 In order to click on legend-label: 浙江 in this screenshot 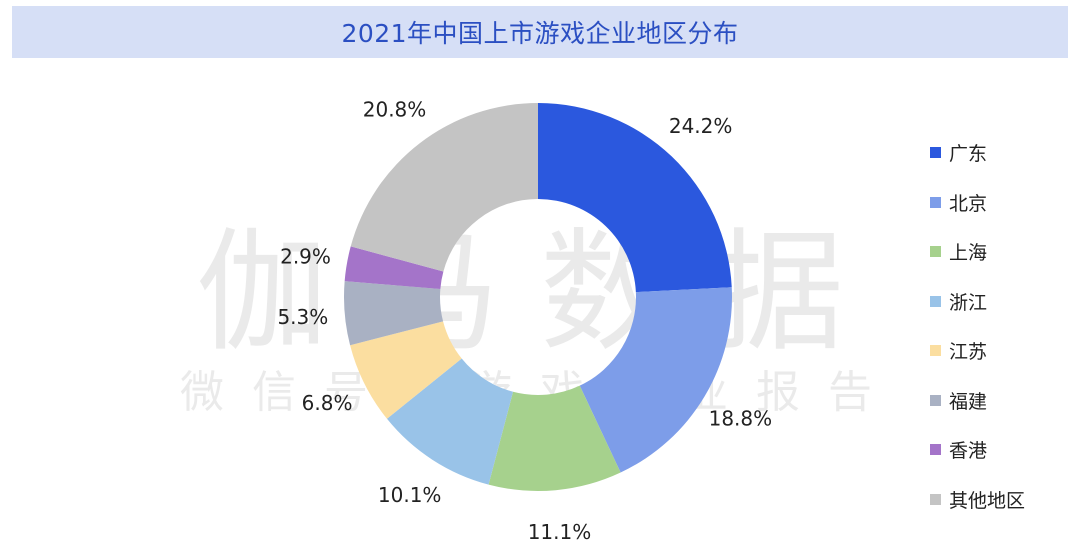, I will do `click(968, 302)`.